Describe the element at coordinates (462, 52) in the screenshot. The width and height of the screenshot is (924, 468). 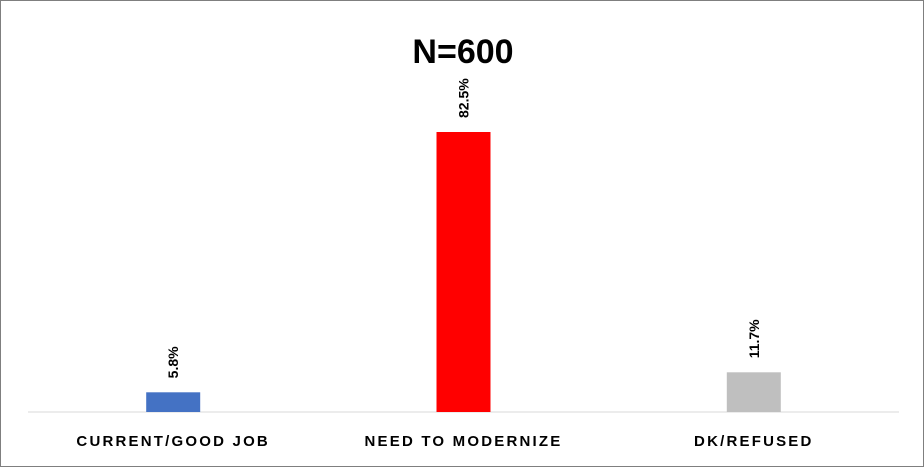
I see `chart-title: N=600` at that location.